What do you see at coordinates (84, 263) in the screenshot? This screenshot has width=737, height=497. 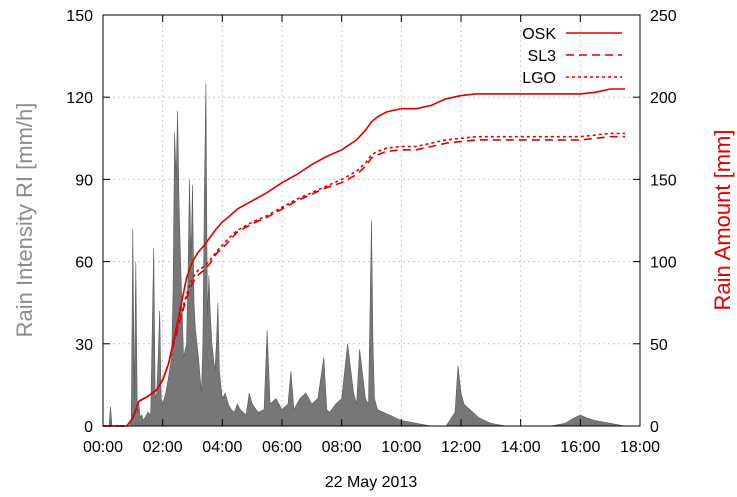 I see `y-tick-label: 60` at bounding box center [84, 263].